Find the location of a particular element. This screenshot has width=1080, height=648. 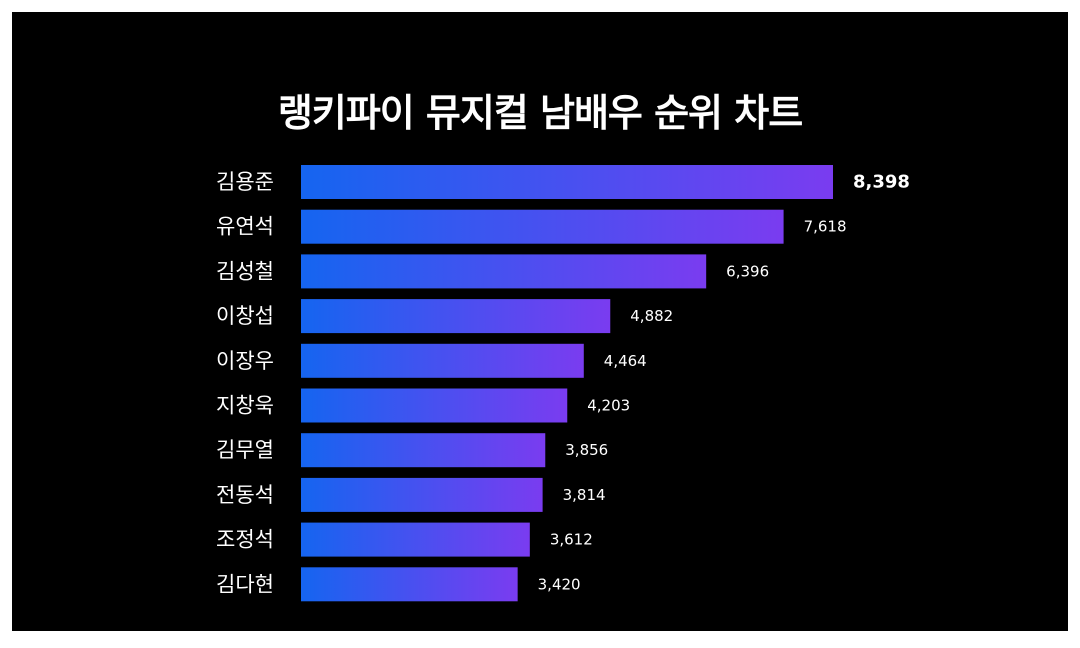

bar-row: 조정석 3,612 is located at coordinates (404, 539).